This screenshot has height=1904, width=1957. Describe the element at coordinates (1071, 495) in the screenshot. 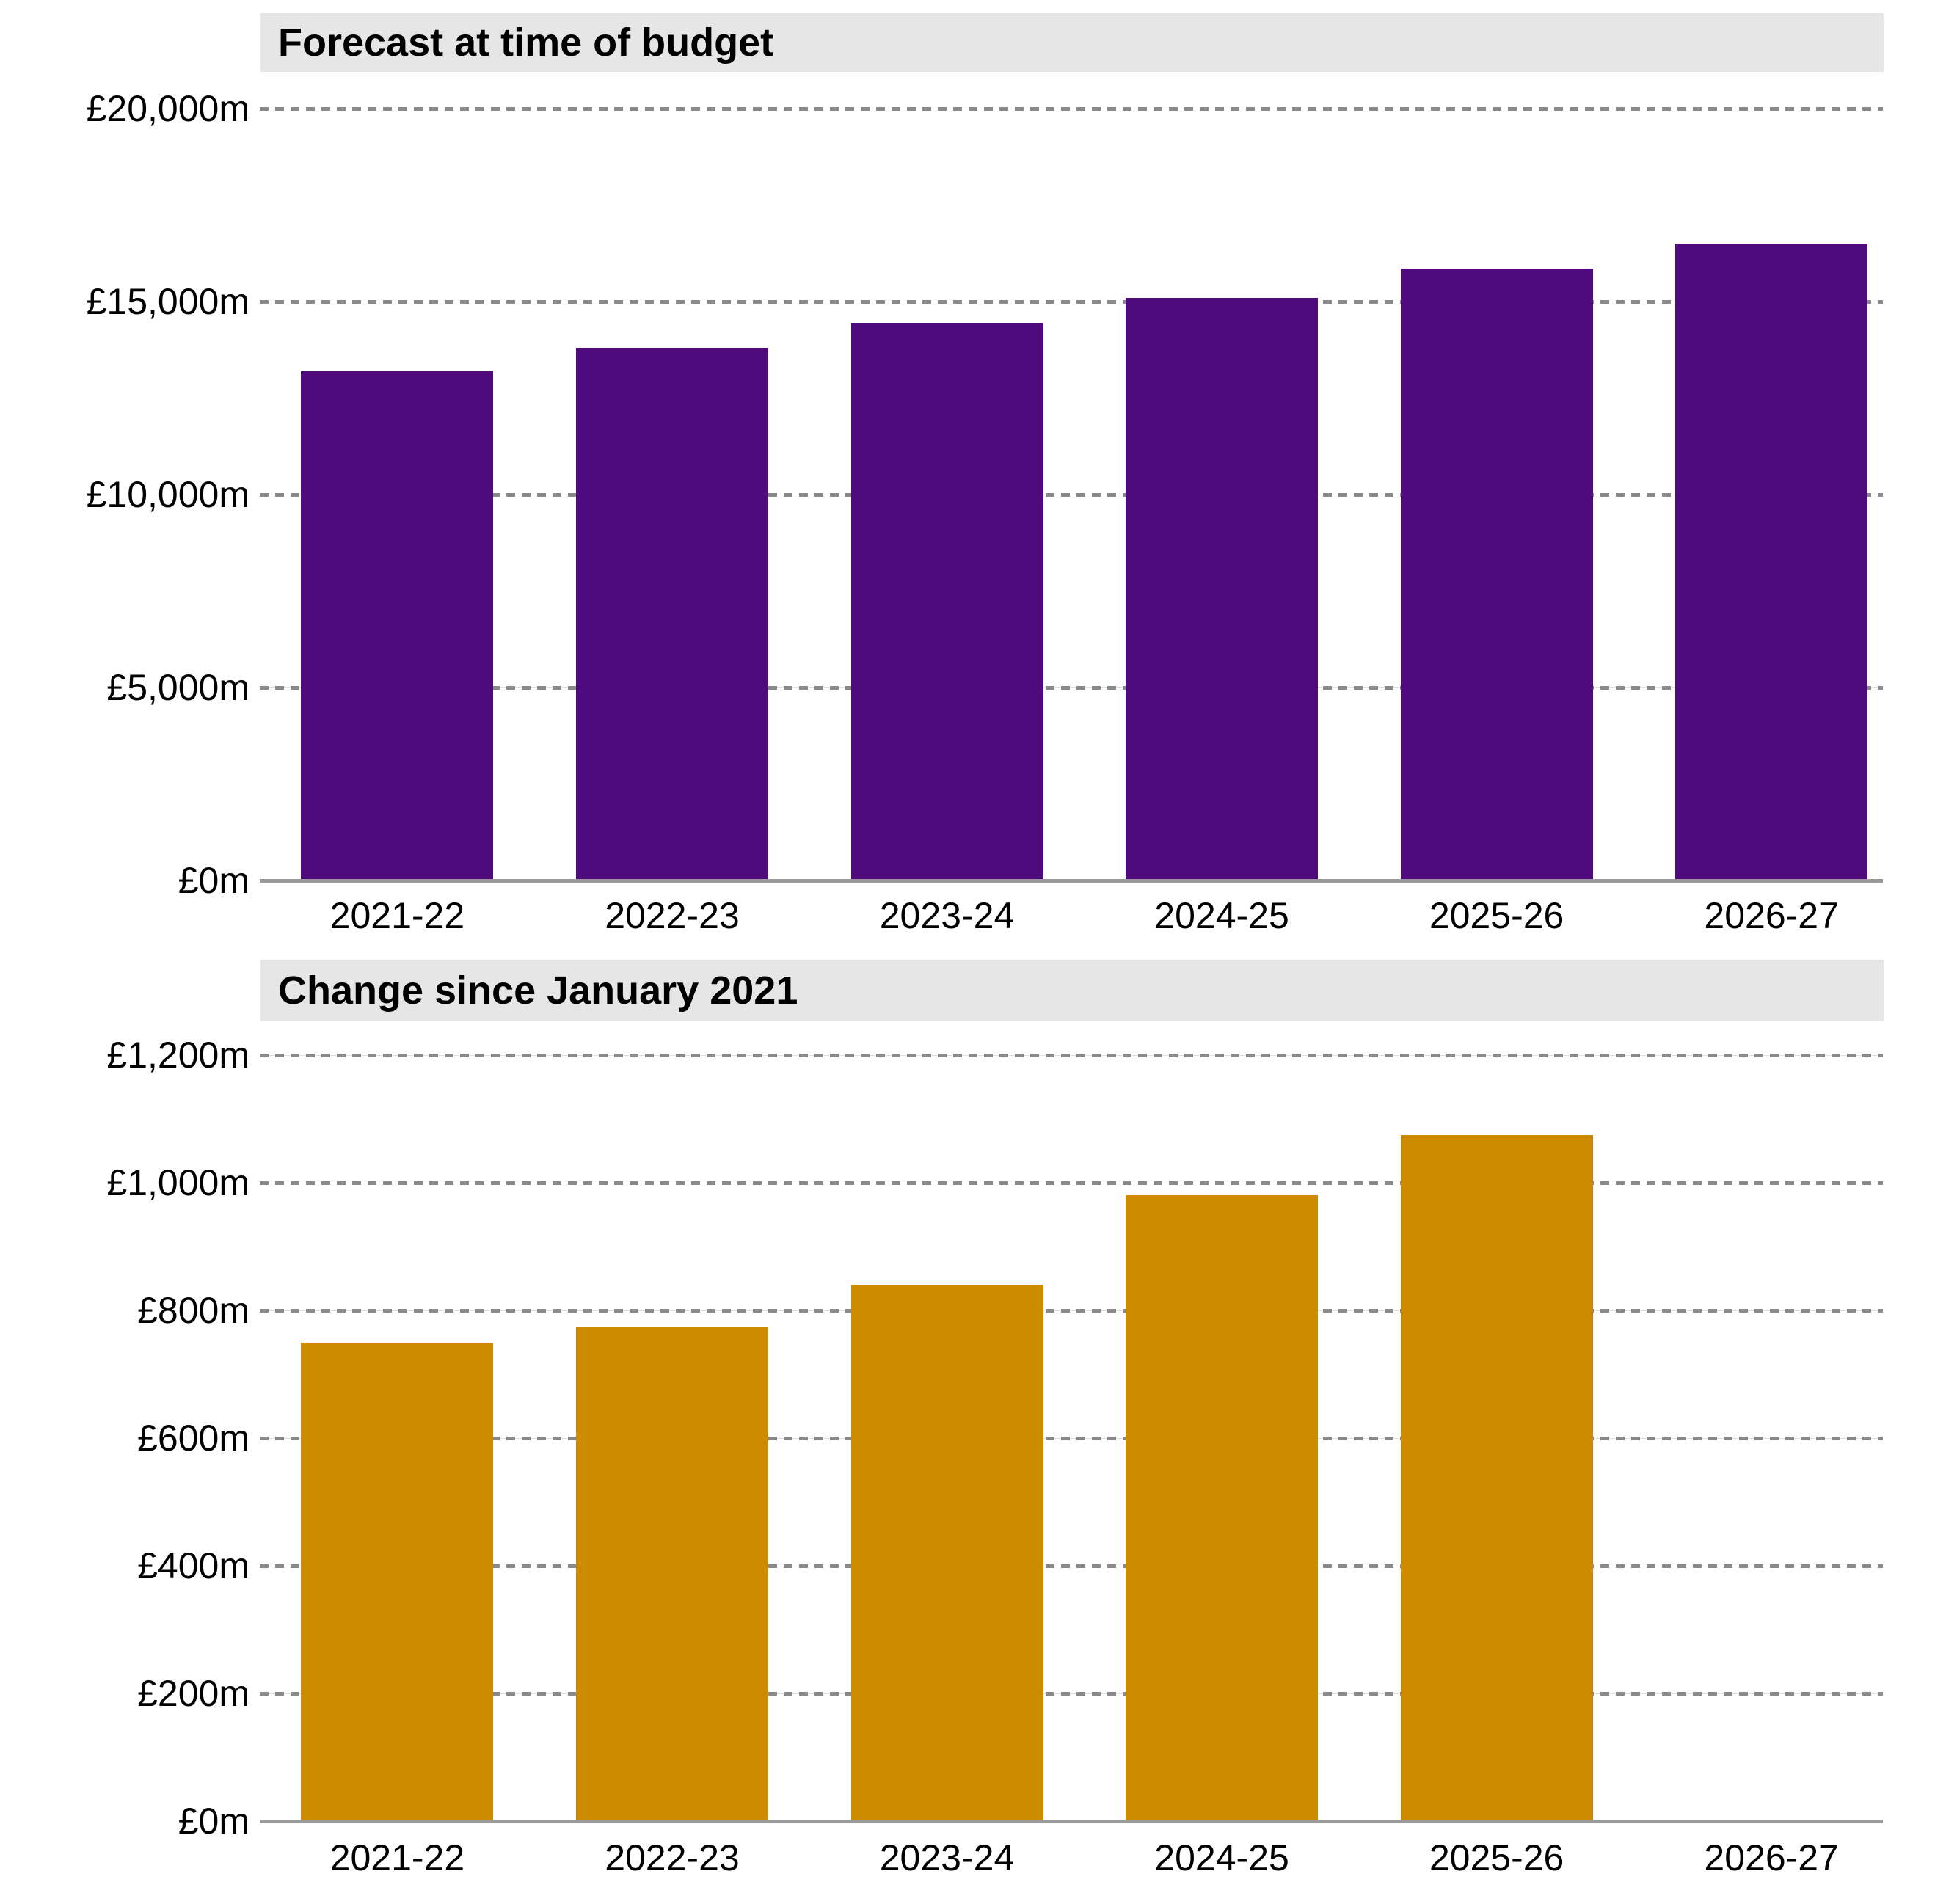

I see `gridline-£10,000m` at that location.